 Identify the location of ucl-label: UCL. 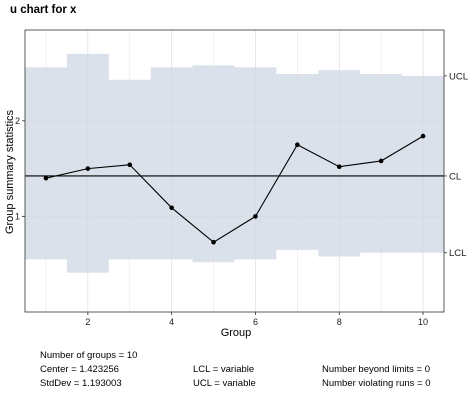
(458, 76).